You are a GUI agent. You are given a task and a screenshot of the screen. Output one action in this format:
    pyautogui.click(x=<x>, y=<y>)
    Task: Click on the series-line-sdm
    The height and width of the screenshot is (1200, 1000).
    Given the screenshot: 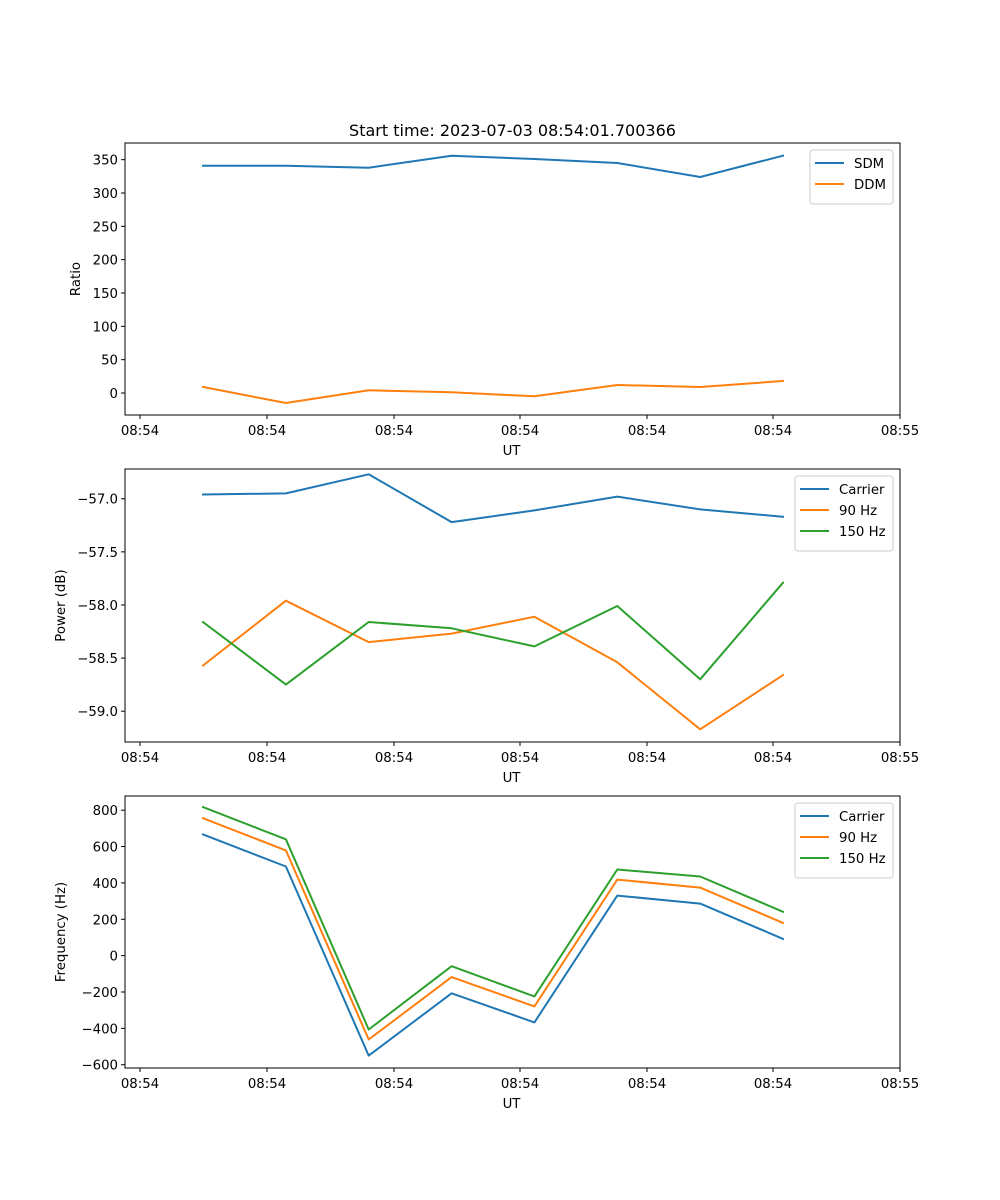 What is the action you would take?
    pyautogui.click(x=493, y=166)
    